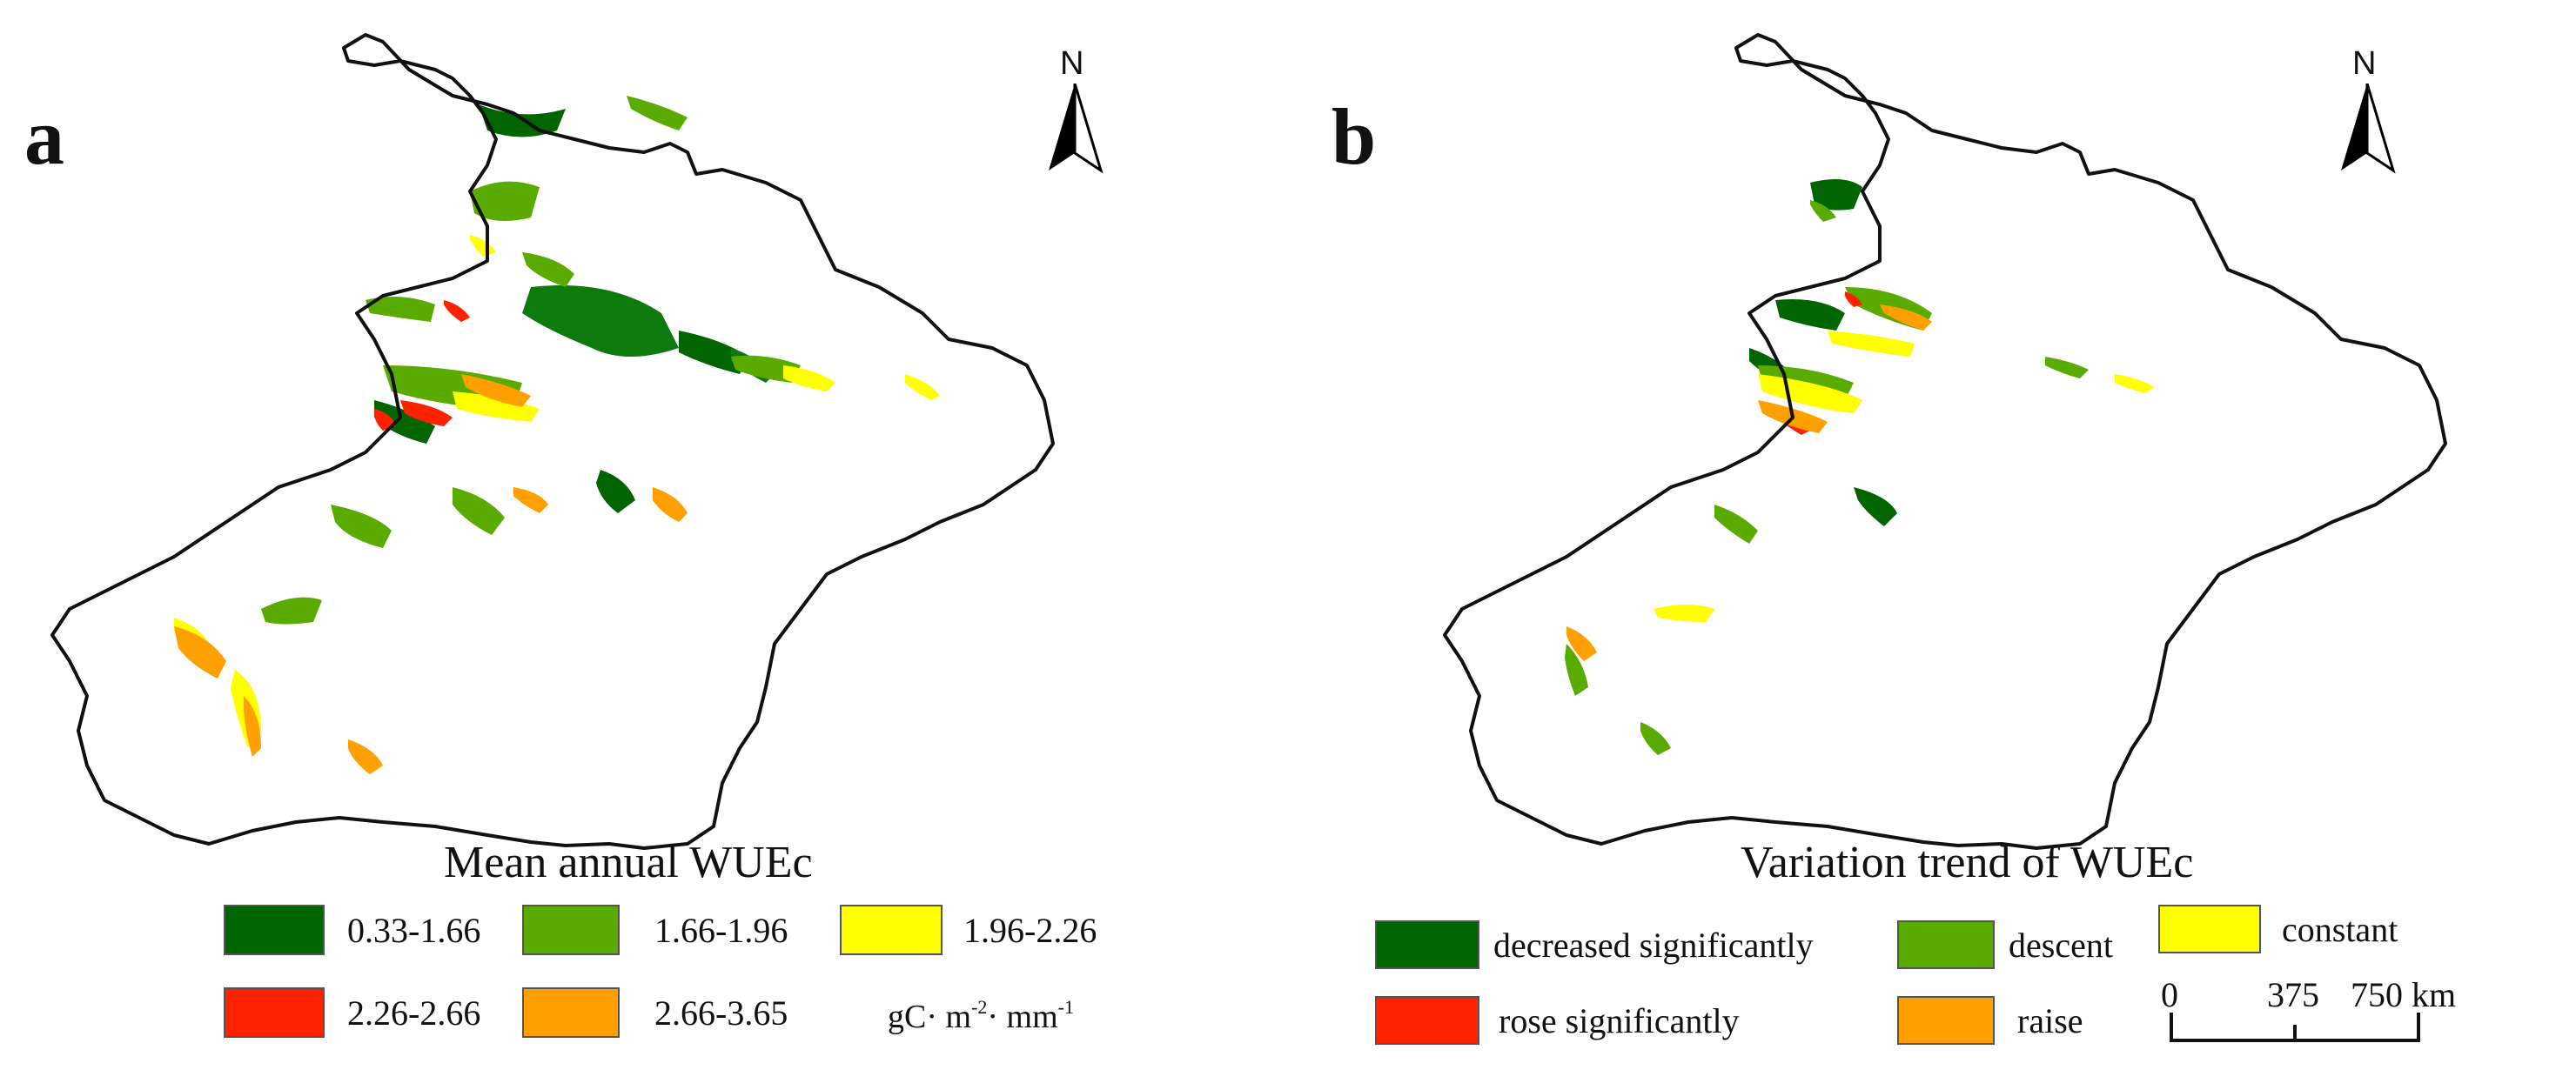 The width and height of the screenshot is (2576, 1090). Describe the element at coordinates (721, 930) in the screenshot. I see `legend-label: 1.66-1.96` at that location.